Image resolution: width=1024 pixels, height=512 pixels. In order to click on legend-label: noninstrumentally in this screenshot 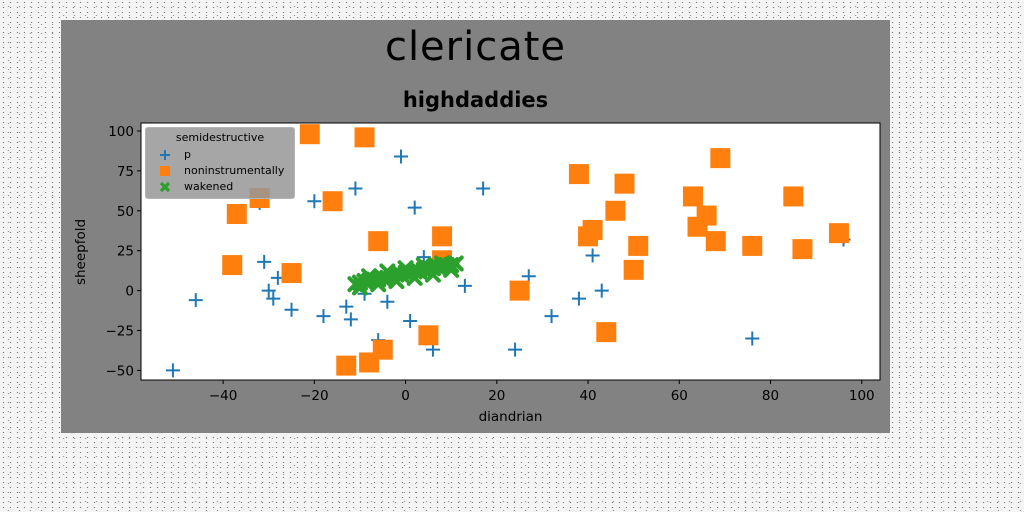, I will do `click(234, 170)`.